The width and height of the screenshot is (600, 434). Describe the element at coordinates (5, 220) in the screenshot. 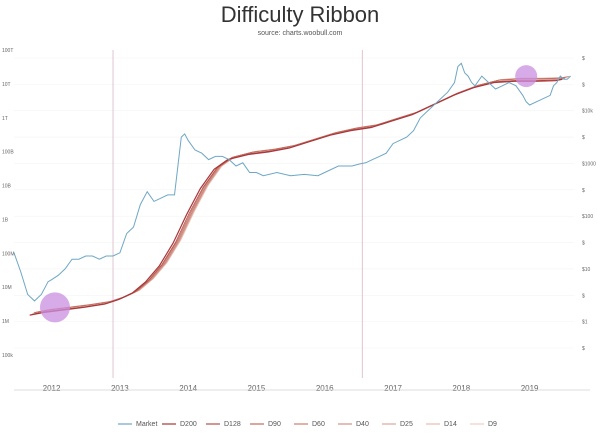

I see `left-axis-tick-label: 1B` at that location.